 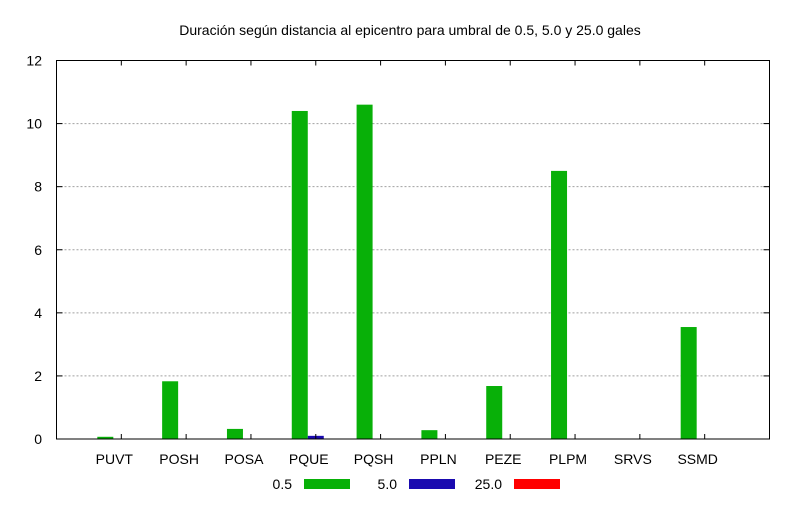 What do you see at coordinates (697, 459) in the screenshot?
I see `x-tick-label: SSMD` at bounding box center [697, 459].